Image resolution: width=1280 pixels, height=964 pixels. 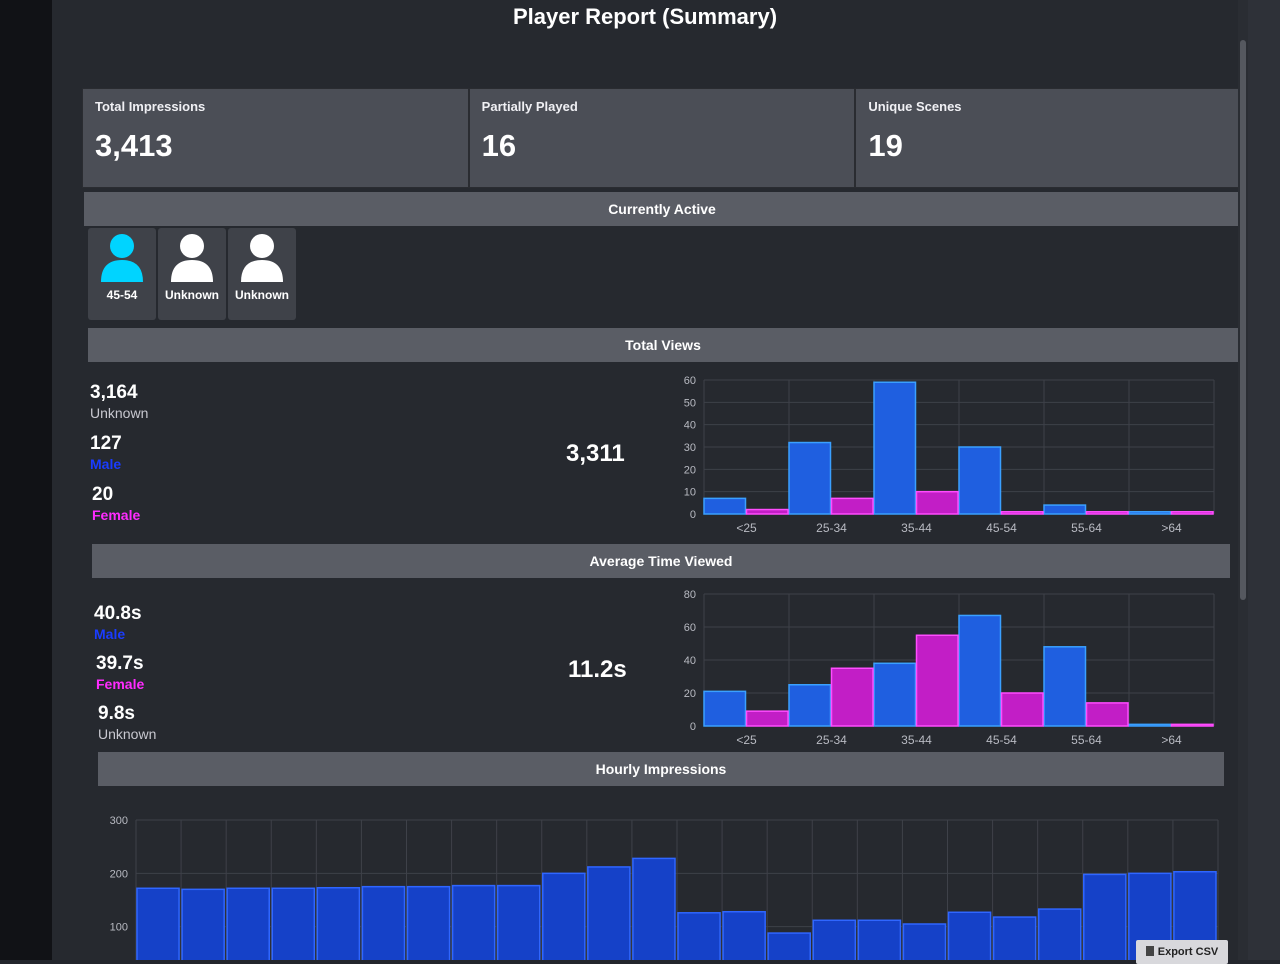 I want to click on section-total-views: Total Views, so click(x=663, y=345).